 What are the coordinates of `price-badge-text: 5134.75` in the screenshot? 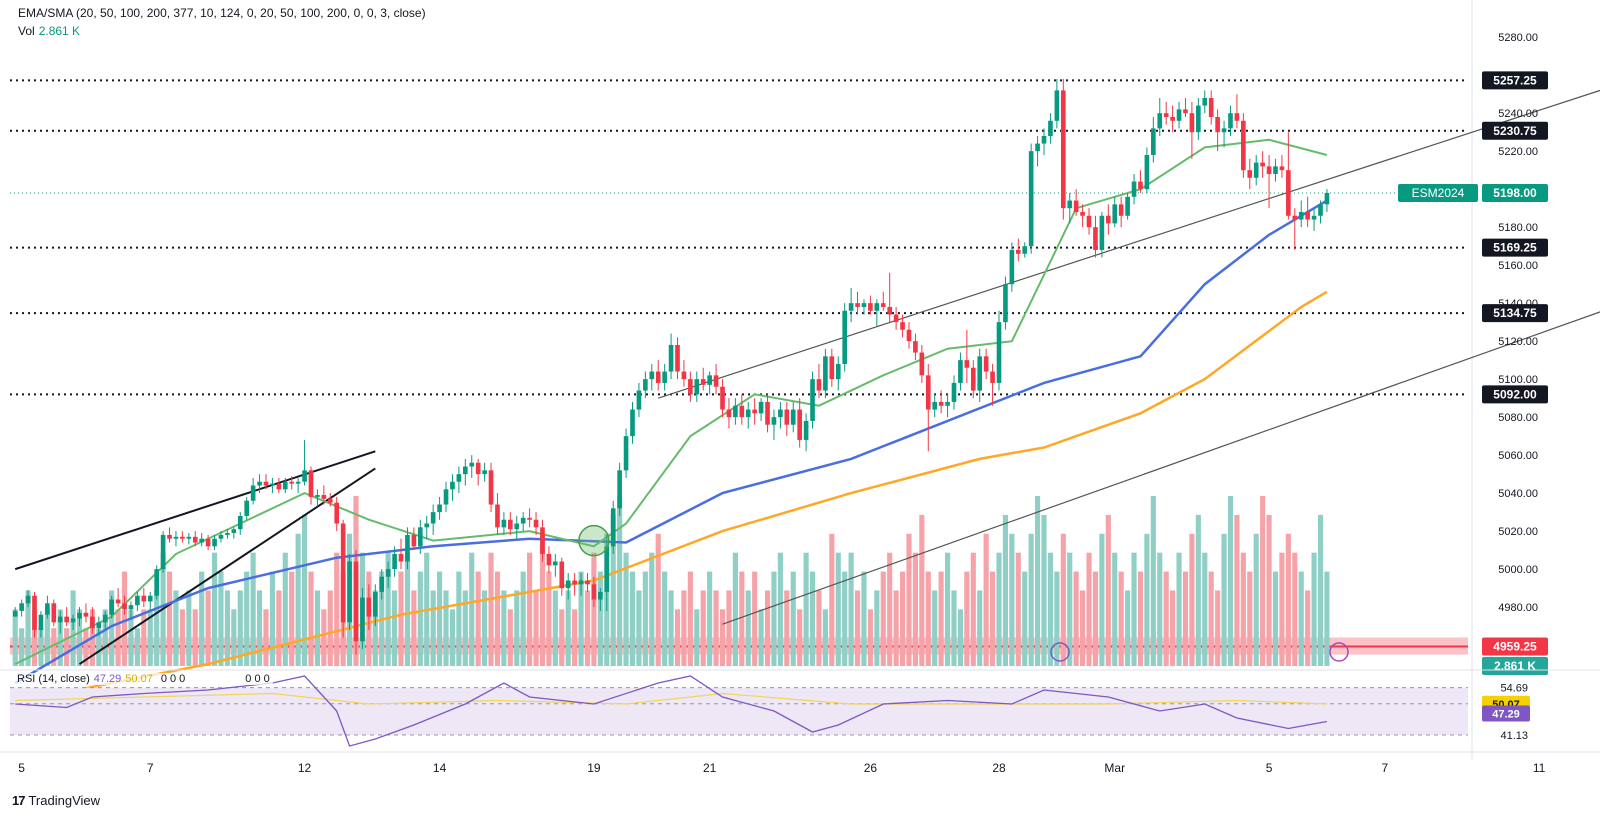 It's located at (1515, 313).